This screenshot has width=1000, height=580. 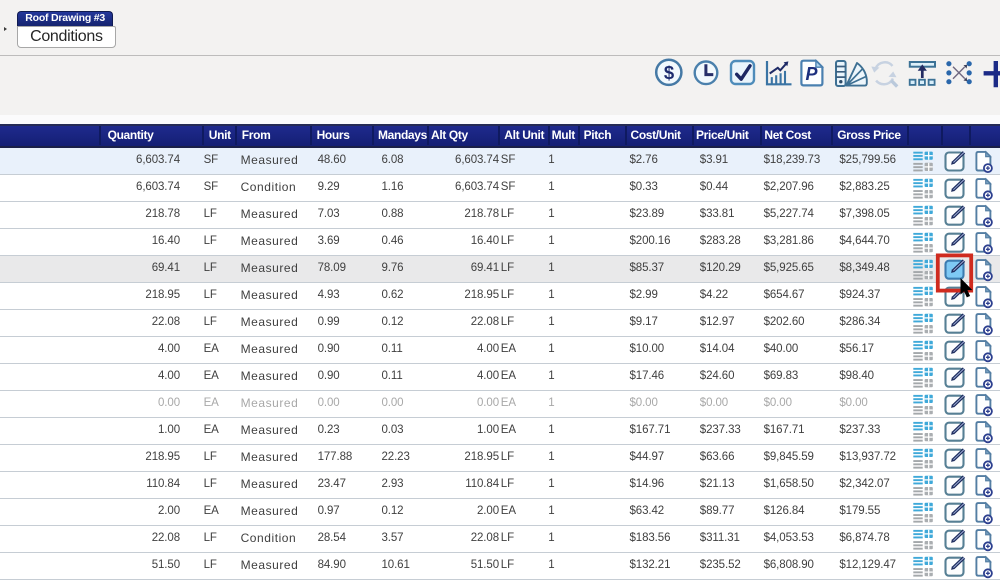 I want to click on svg-text: P, so click(x=811, y=74).